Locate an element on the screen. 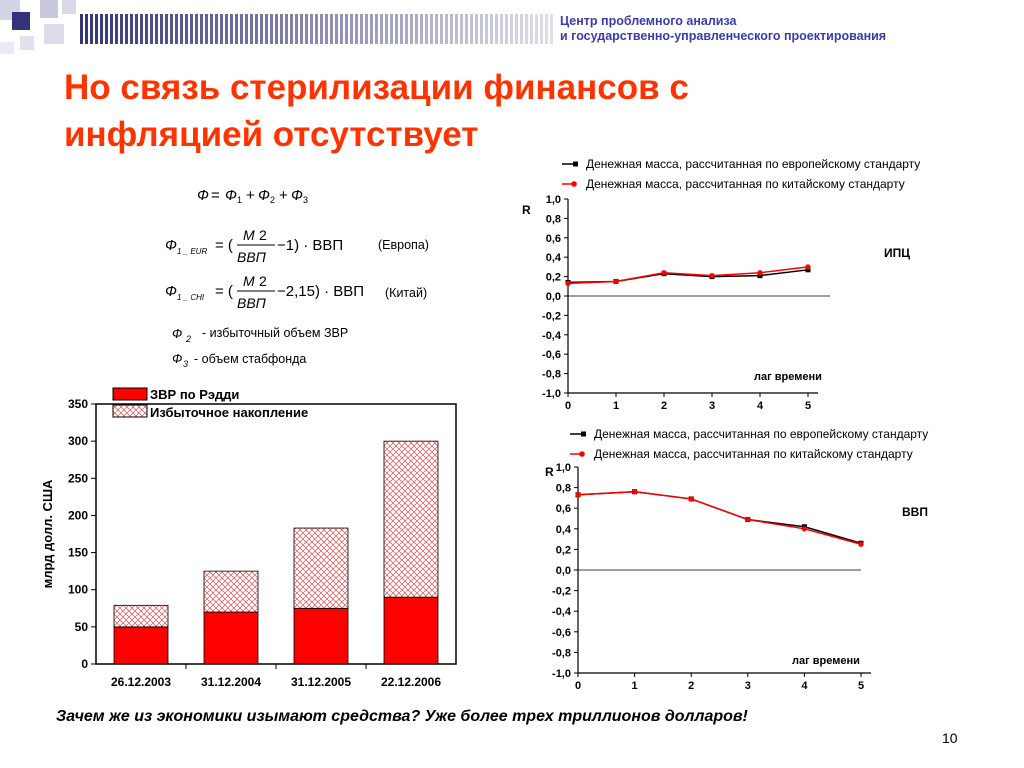 The height and width of the screenshot is (768, 1024). formula-china: Ф 1 _ CHI = ( M 2 ВВП −2,15) · ВВП is located at coordinates (264, 292).